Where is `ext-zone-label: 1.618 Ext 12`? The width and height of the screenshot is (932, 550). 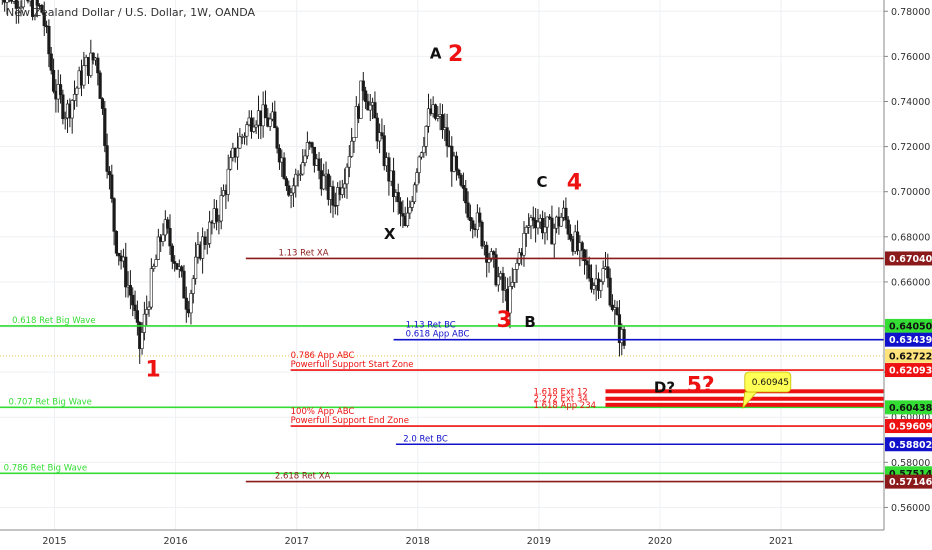
ext-zone-label: 1.618 Ext 12 is located at coordinates (560, 392).